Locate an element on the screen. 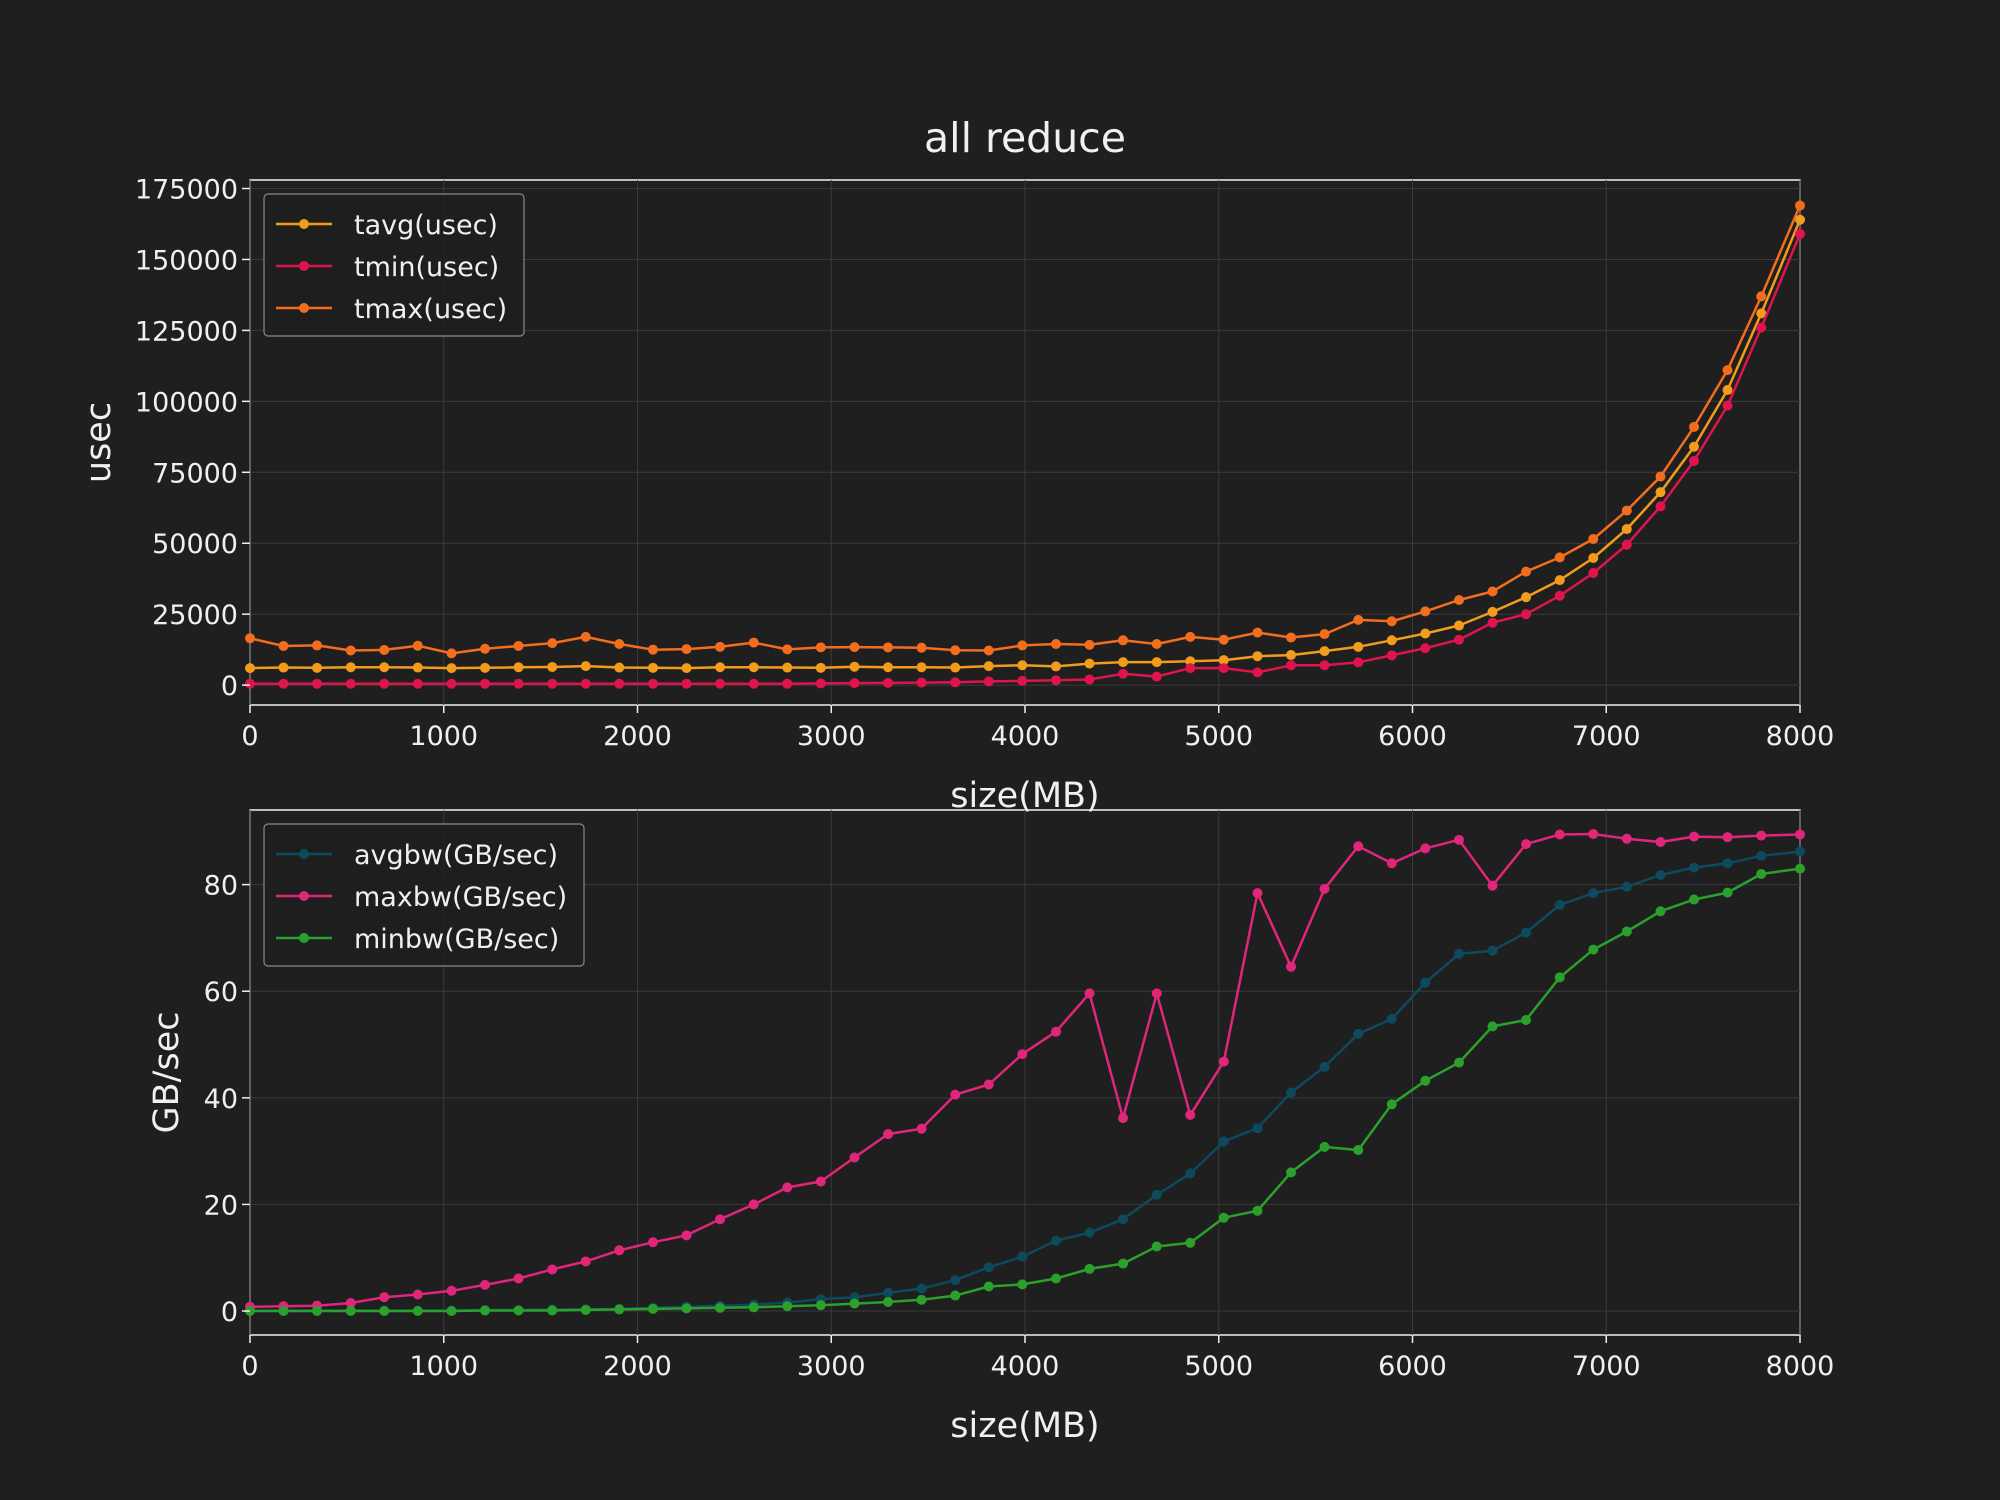  bandwidth-x-tick-label-6: 6000 is located at coordinates (1412, 1366).